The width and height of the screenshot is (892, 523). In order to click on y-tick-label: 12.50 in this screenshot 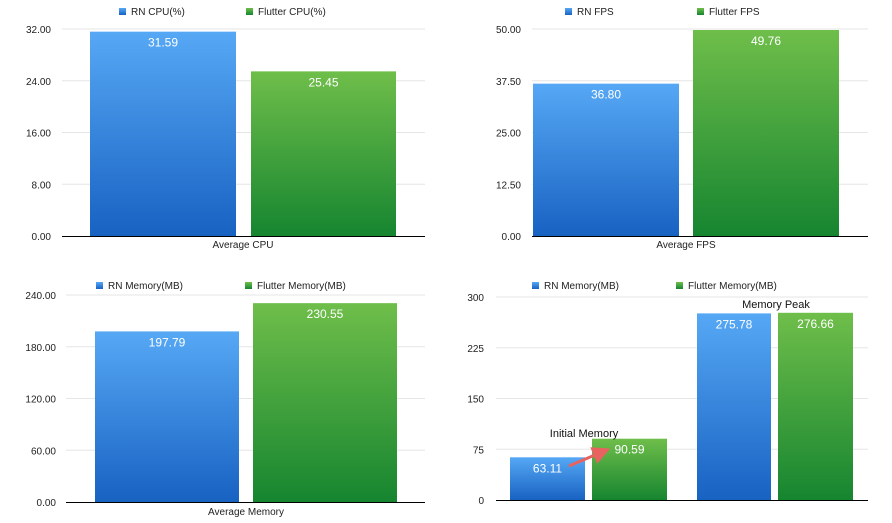, I will do `click(508, 185)`.